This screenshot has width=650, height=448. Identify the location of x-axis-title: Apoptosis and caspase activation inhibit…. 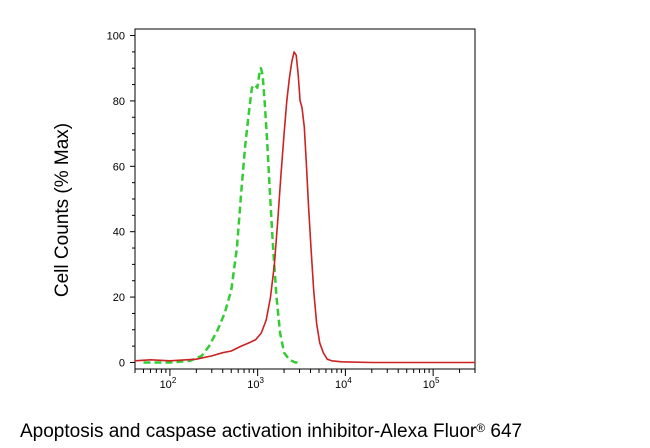
(271, 431).